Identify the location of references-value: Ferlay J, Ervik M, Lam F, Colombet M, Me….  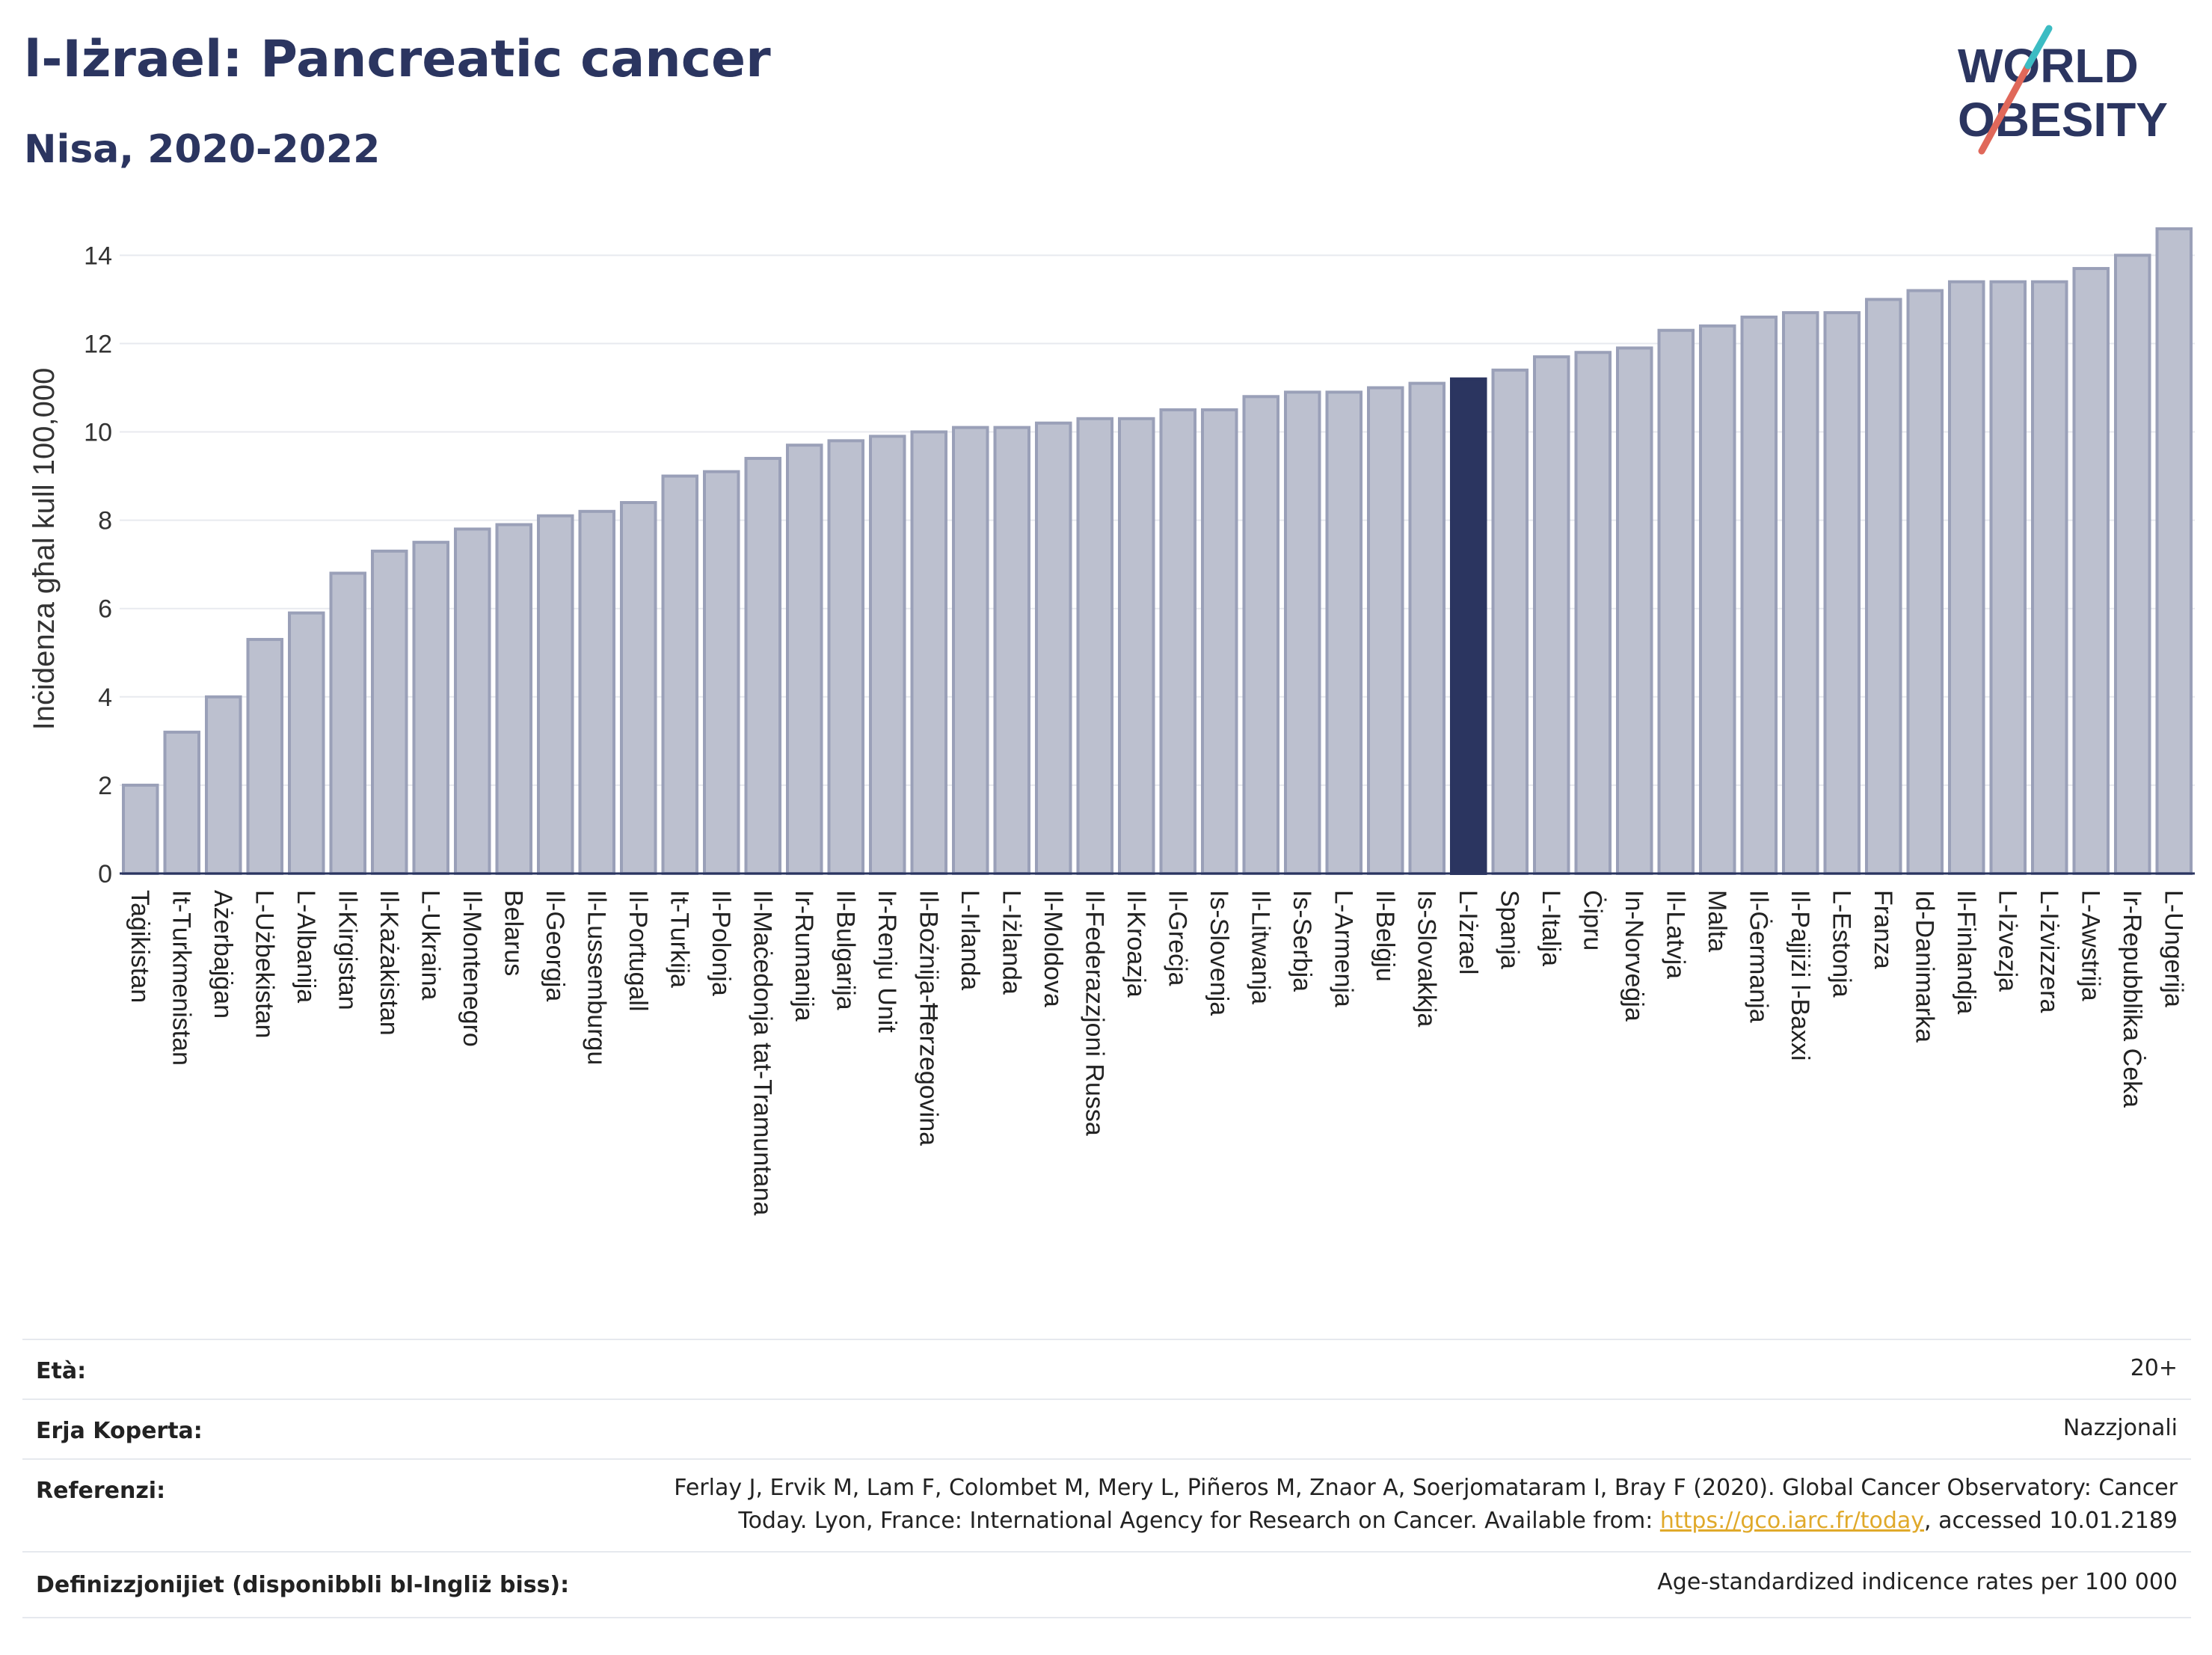
(1280, 1505).